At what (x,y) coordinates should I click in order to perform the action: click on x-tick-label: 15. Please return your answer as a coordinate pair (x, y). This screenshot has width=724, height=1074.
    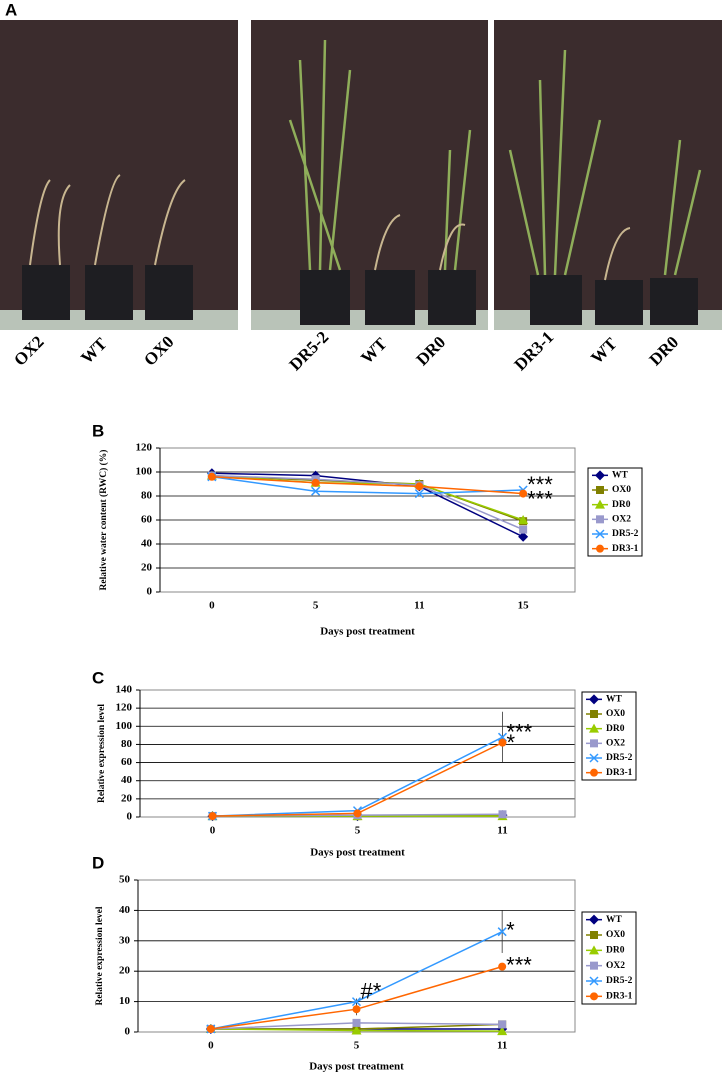
    Looking at the image, I should click on (524, 606).